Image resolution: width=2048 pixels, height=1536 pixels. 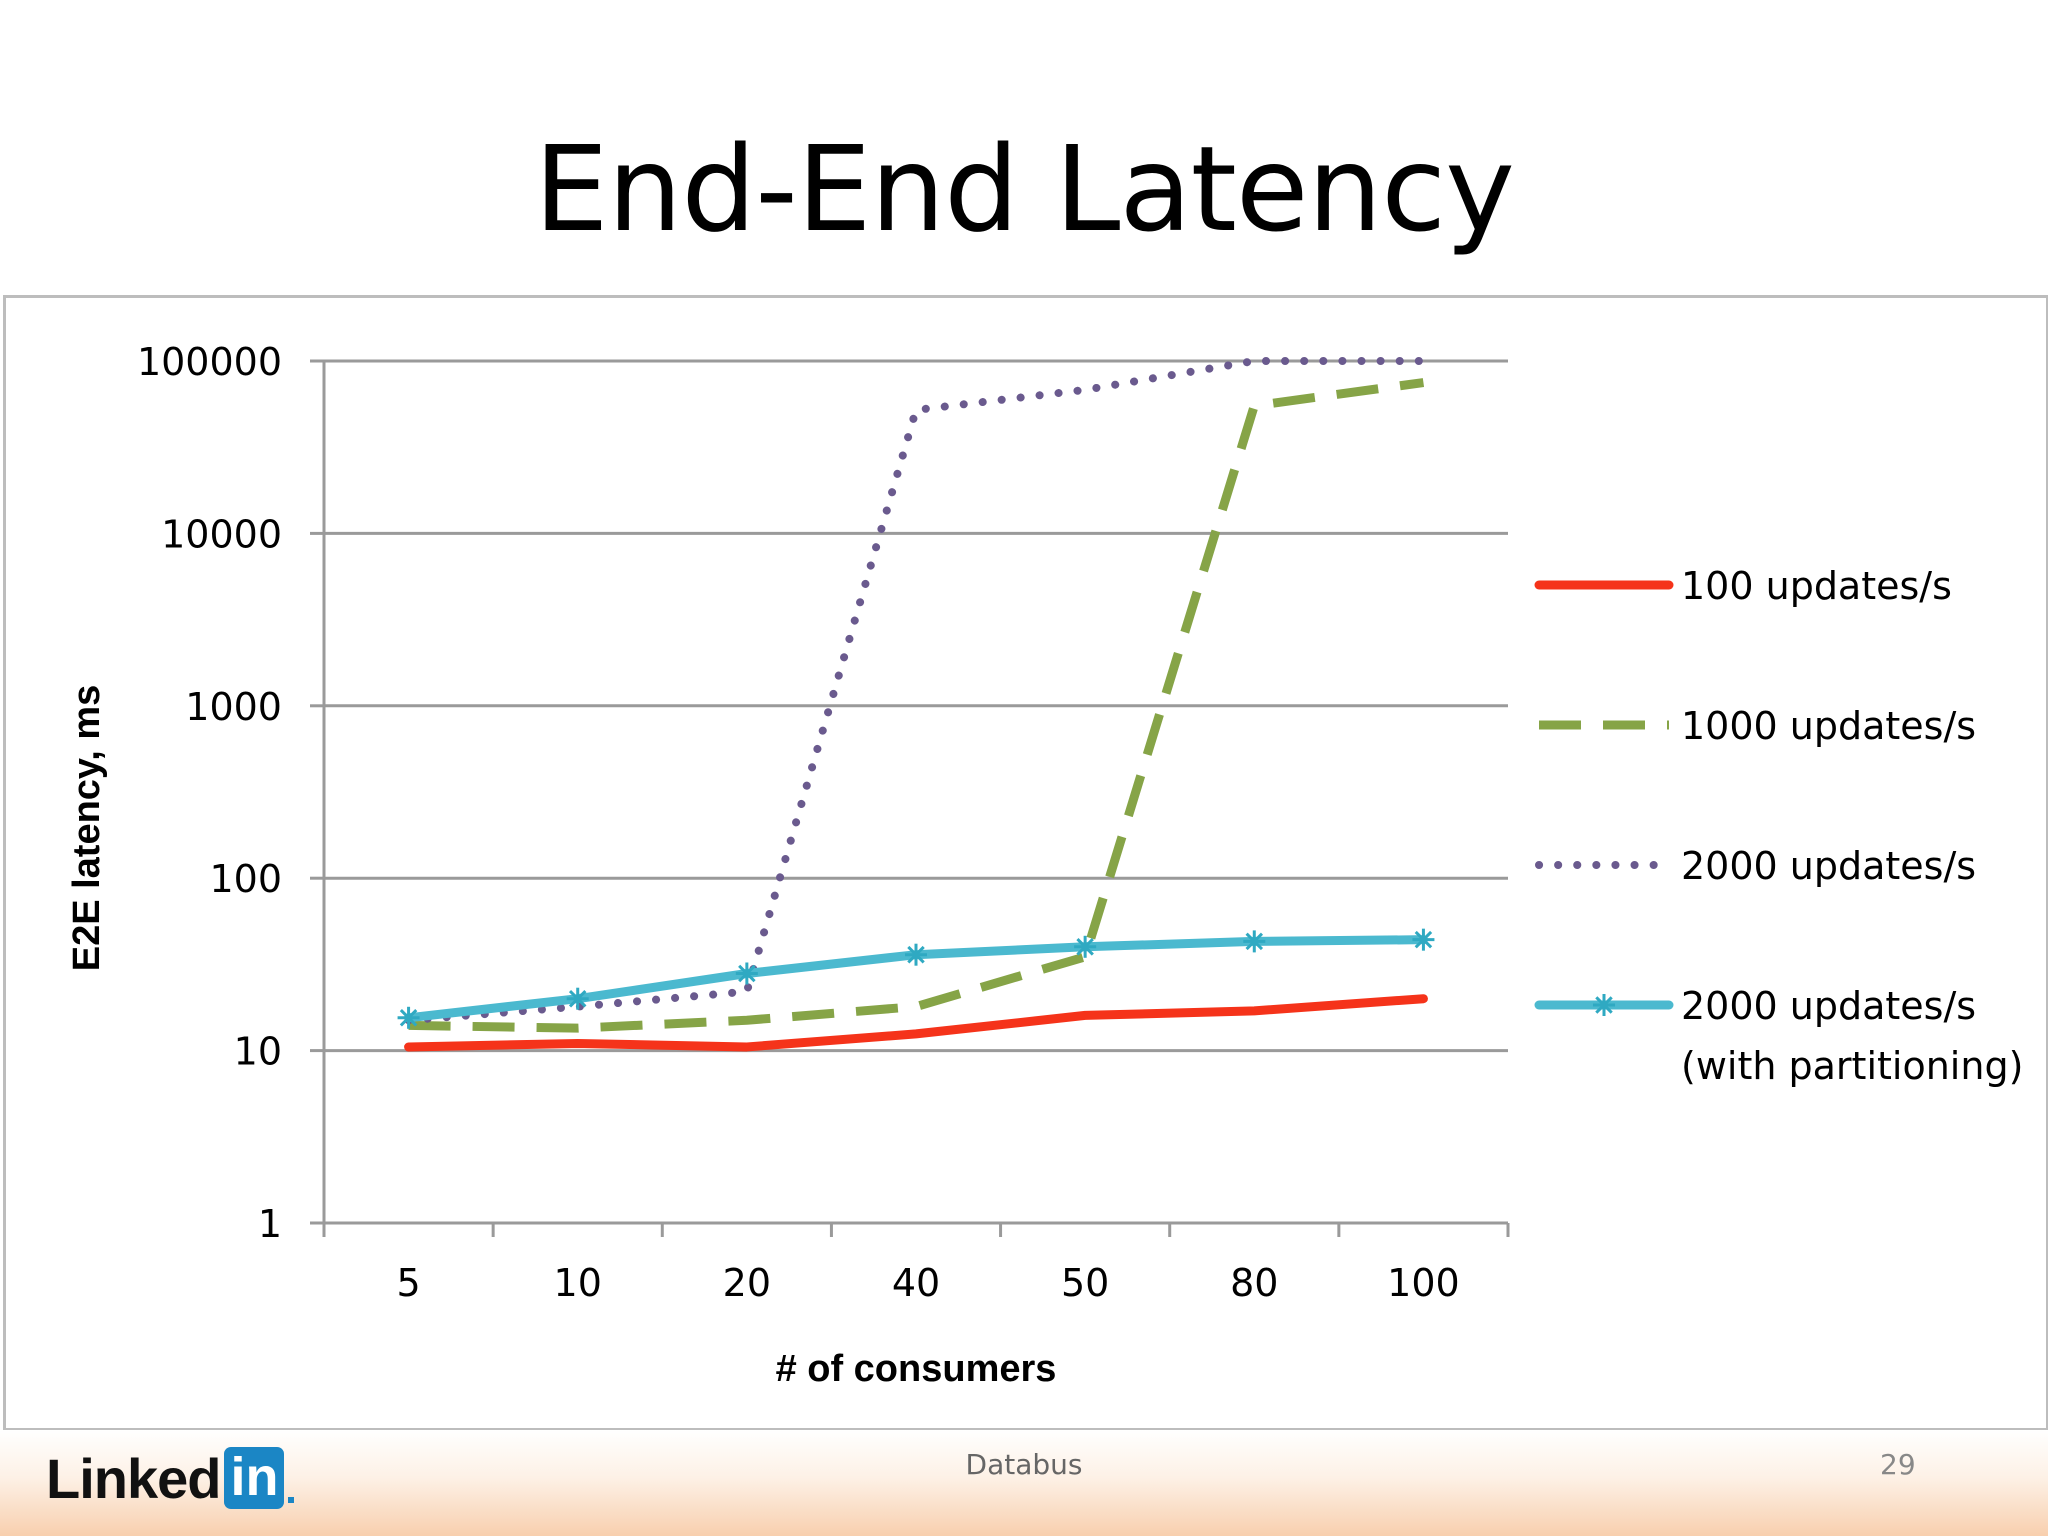 I want to click on y-tick-label: 100, so click(x=245, y=879).